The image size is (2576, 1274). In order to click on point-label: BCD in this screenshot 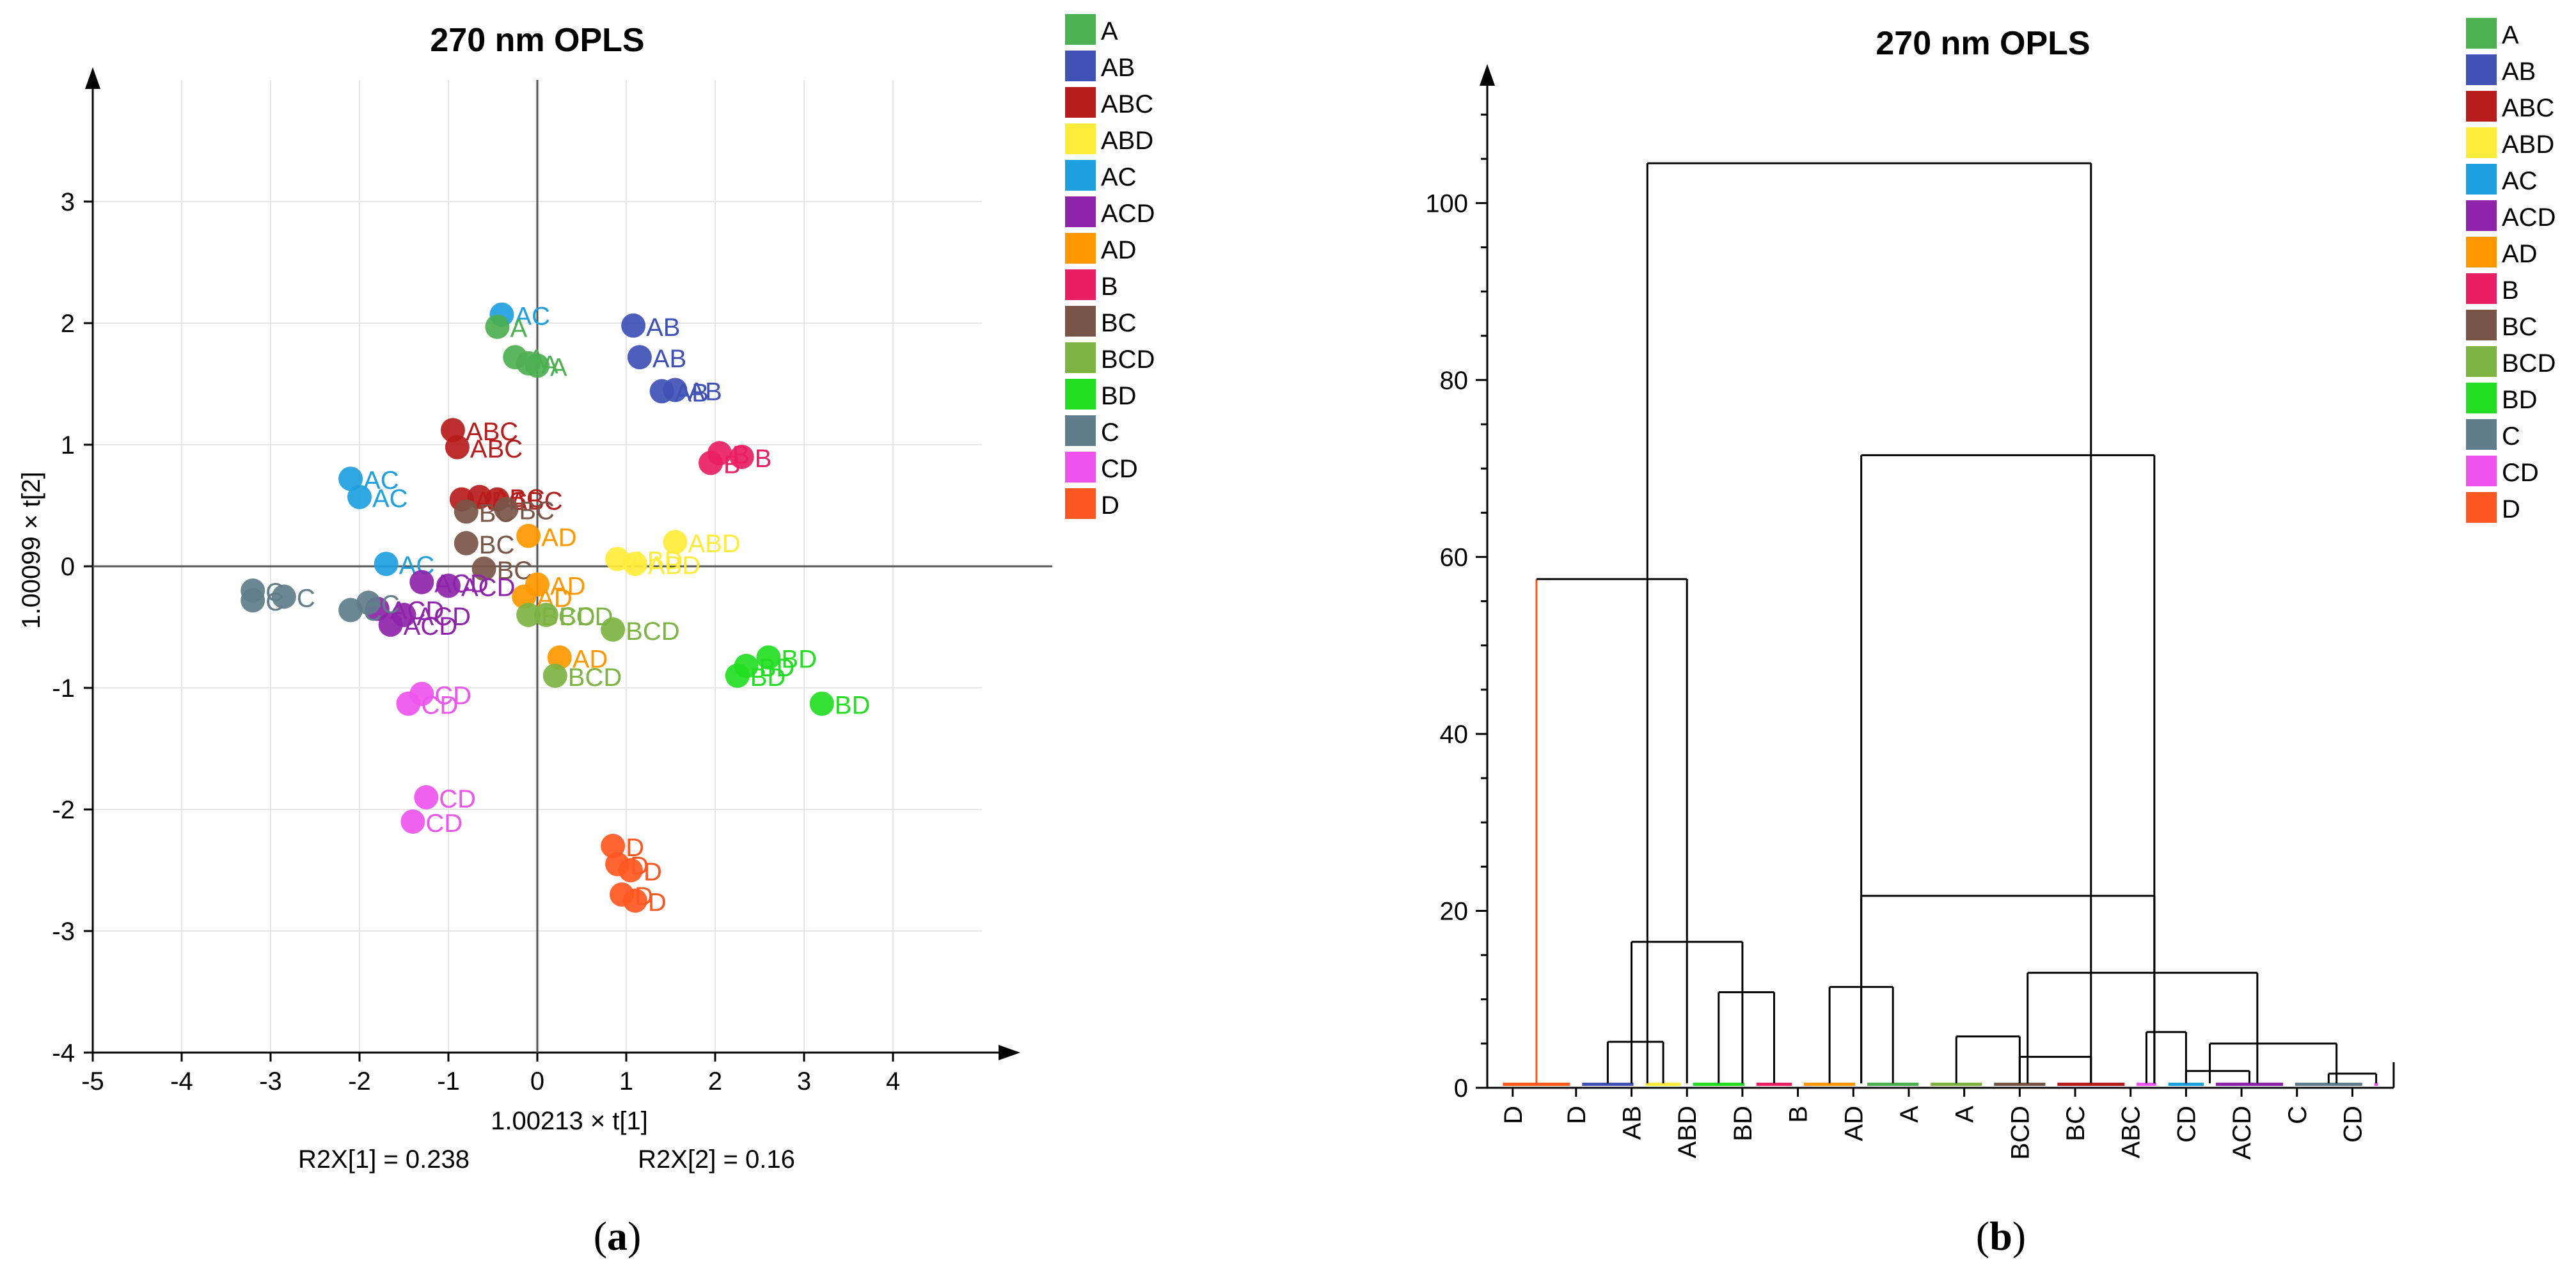, I will do `click(595, 678)`.